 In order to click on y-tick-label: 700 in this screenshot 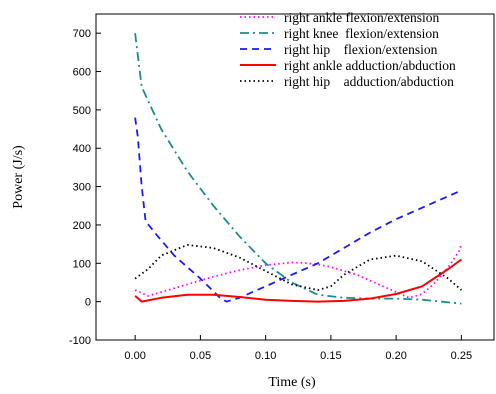, I will do `click(82, 34)`.